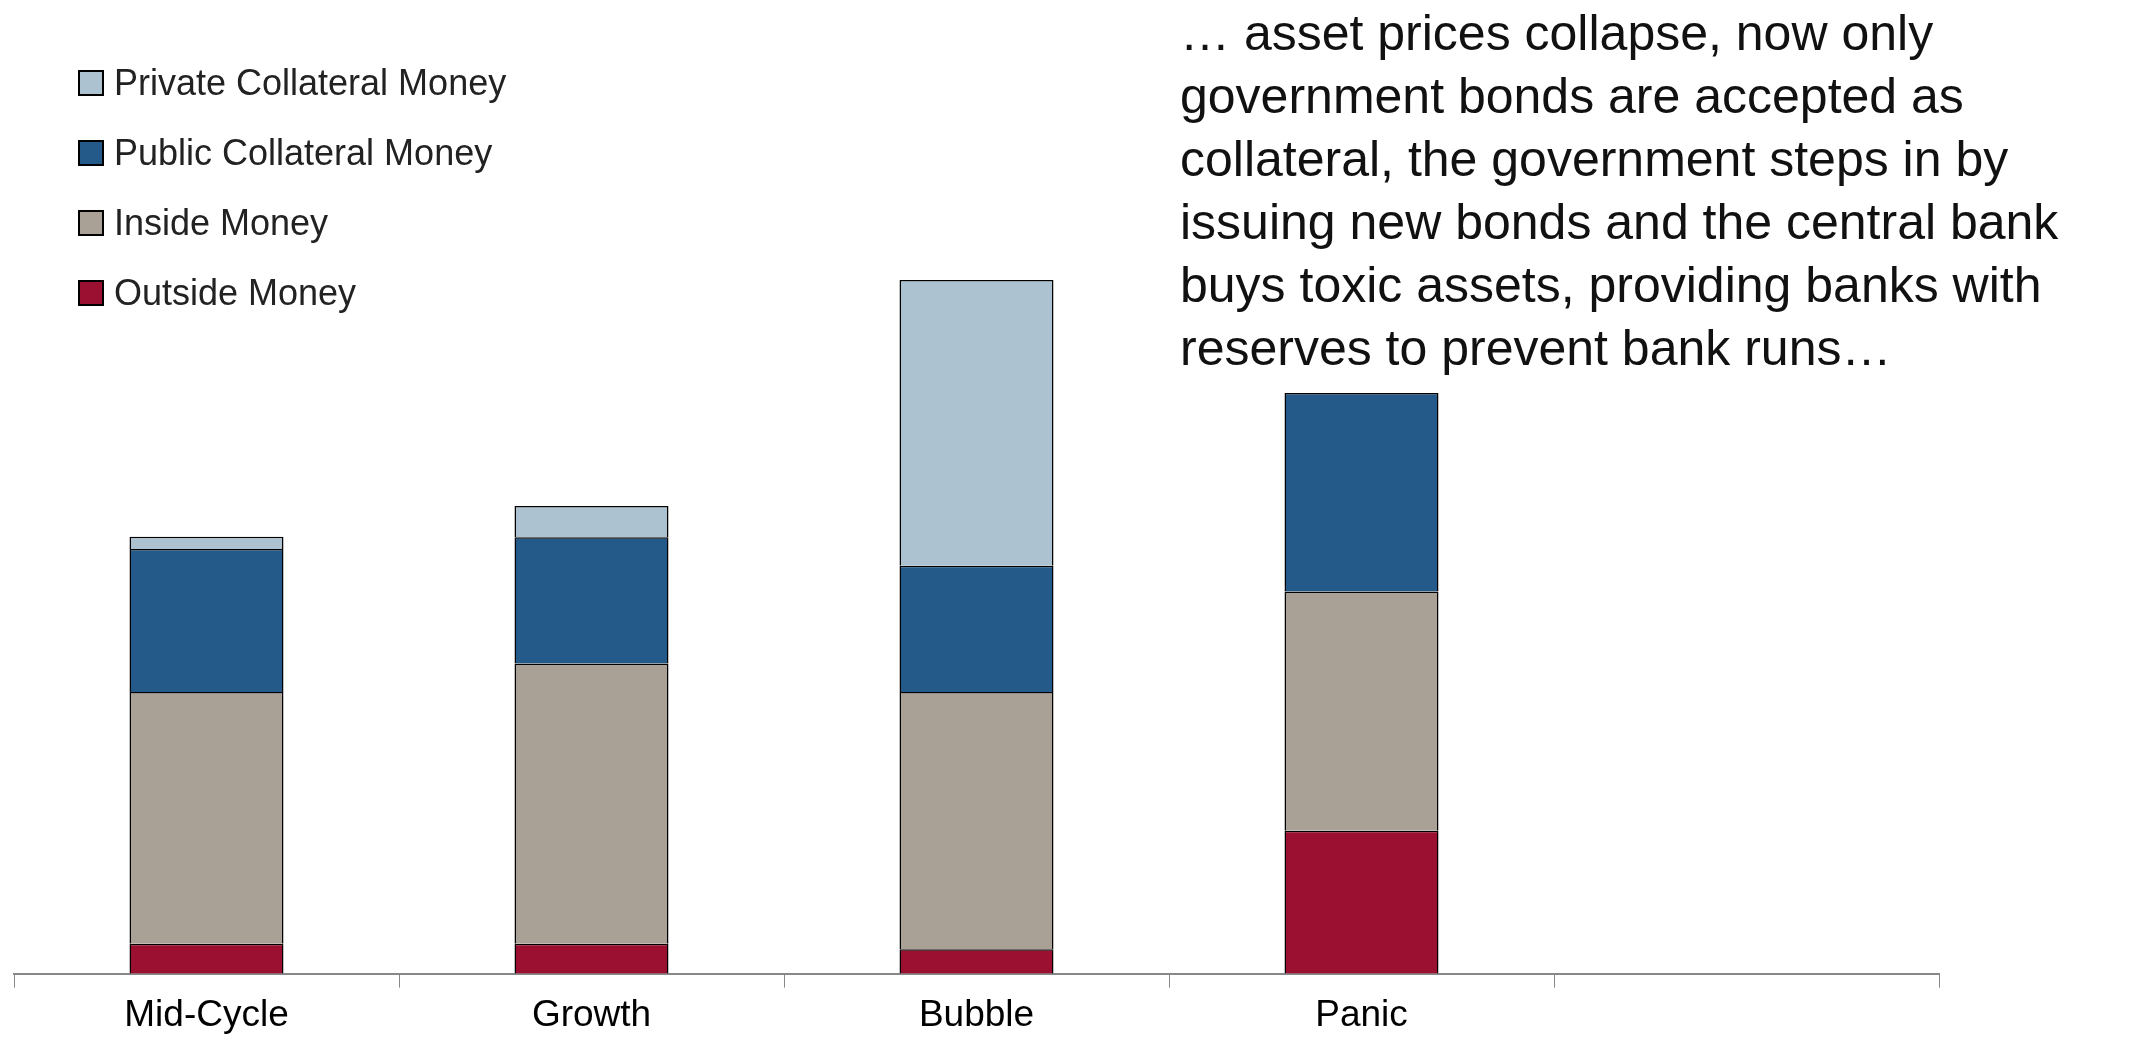  Describe the element at coordinates (976, 1013) in the screenshot. I see `x-tick-label: Bubble` at that location.